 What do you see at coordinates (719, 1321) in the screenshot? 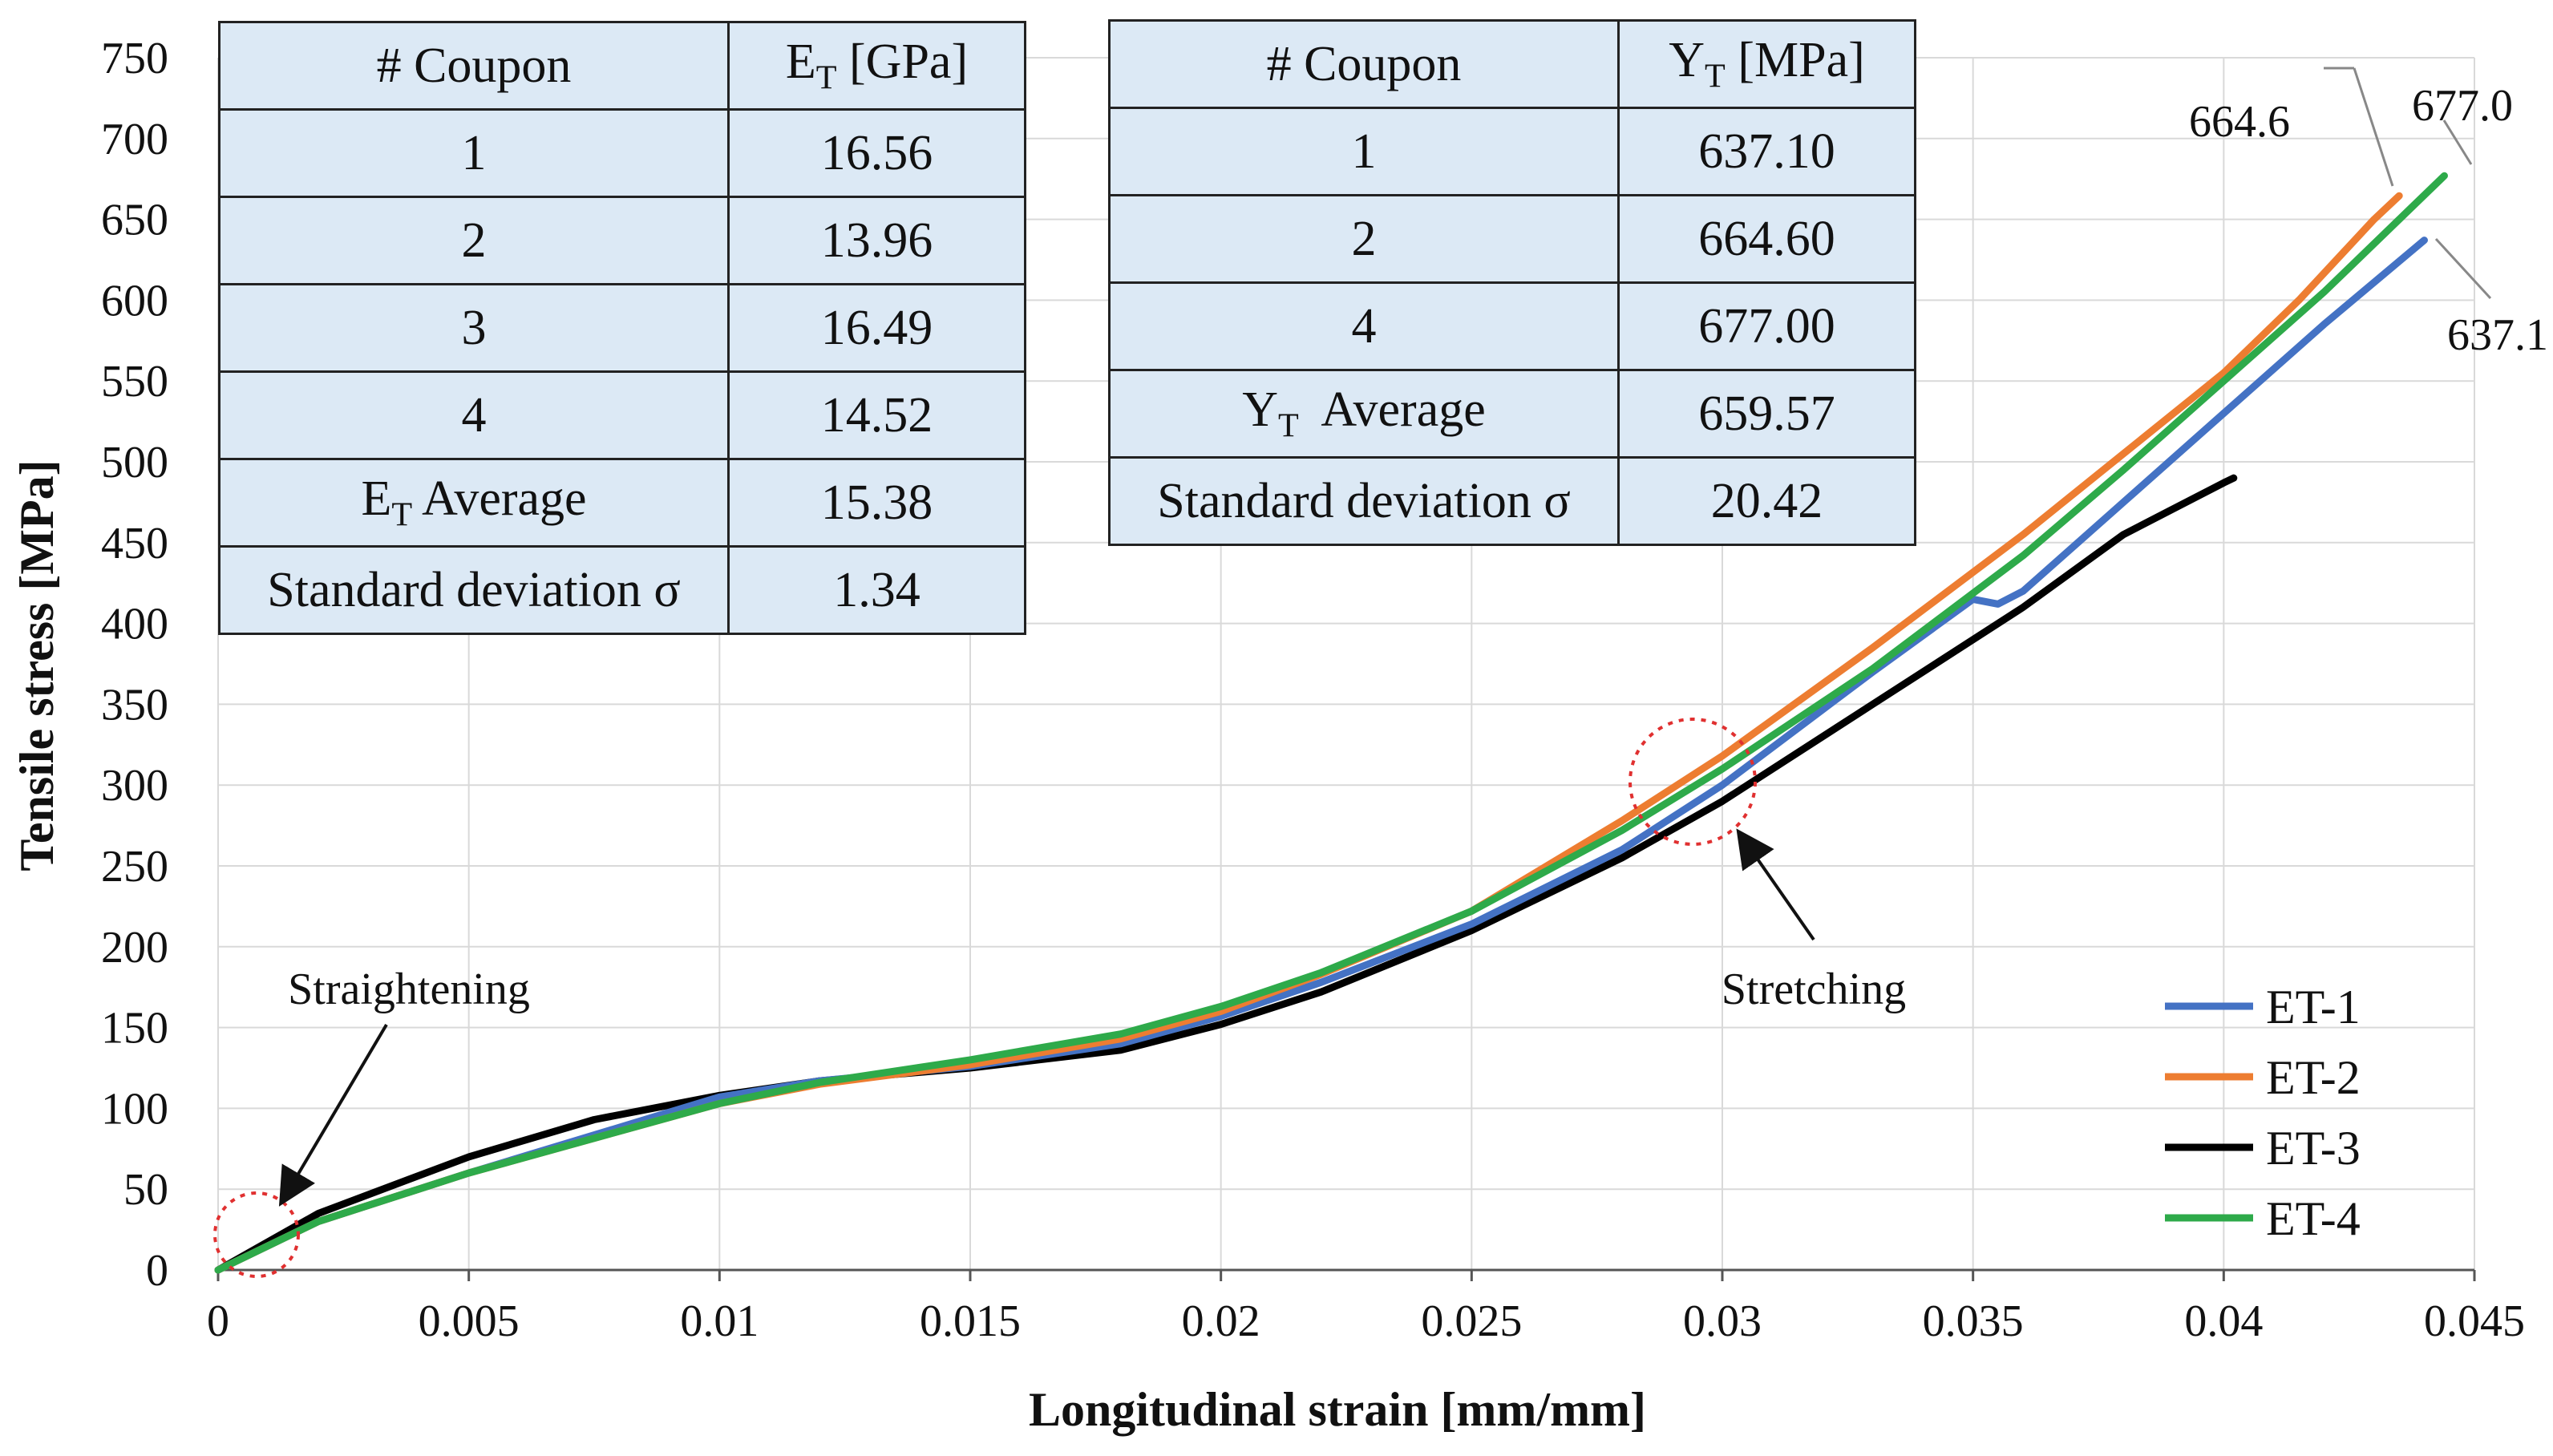
I see `x-tick-label: 0.01` at bounding box center [719, 1321].